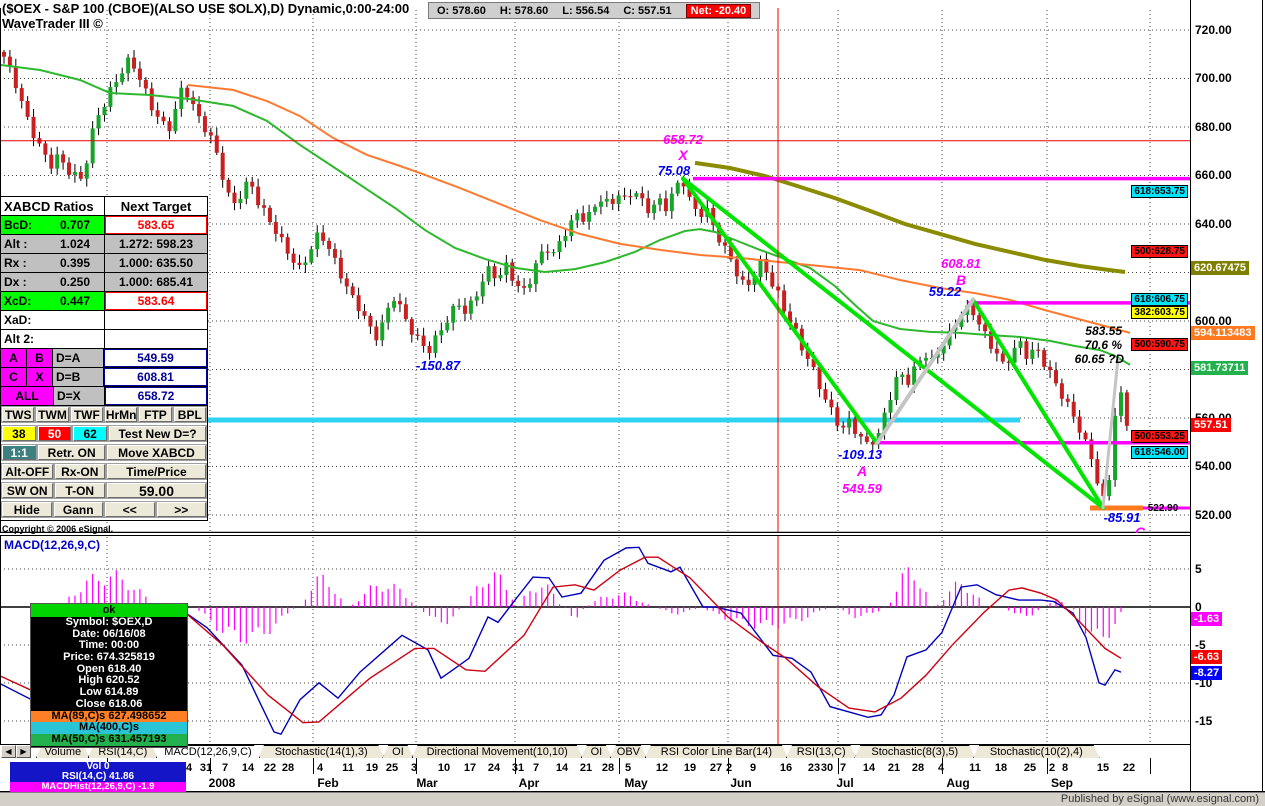 This screenshot has height=806, width=1265. Describe the element at coordinates (860, 454) in the screenshot. I see `chart-annotation: -109.13` at that location.